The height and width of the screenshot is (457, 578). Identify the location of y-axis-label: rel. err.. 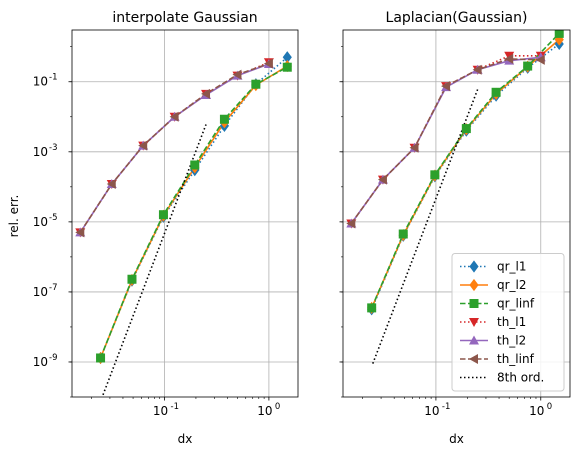
(14, 216).